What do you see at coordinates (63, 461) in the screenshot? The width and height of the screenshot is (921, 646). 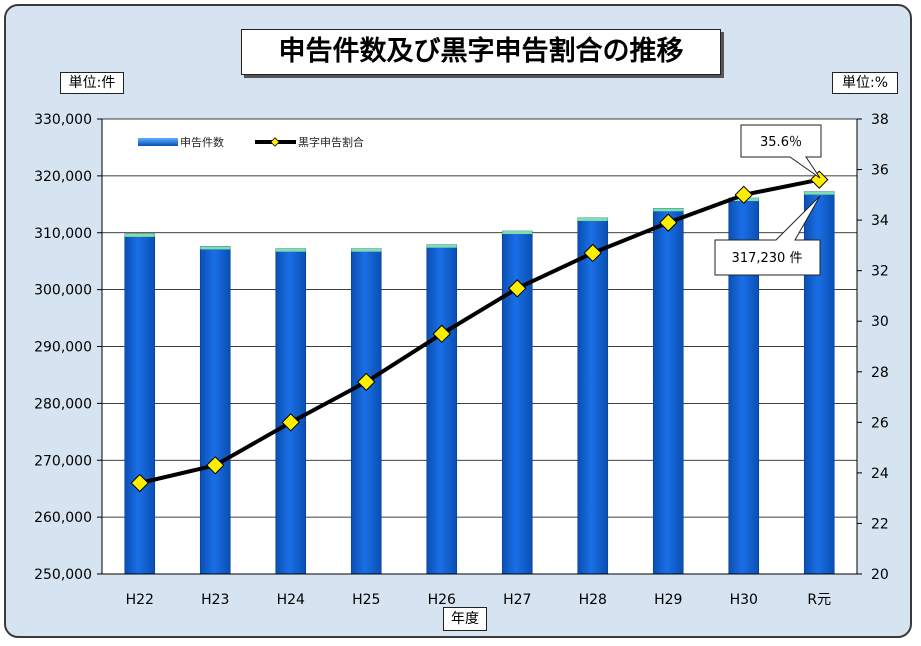 I see `left-tick-label: 270,000` at bounding box center [63, 461].